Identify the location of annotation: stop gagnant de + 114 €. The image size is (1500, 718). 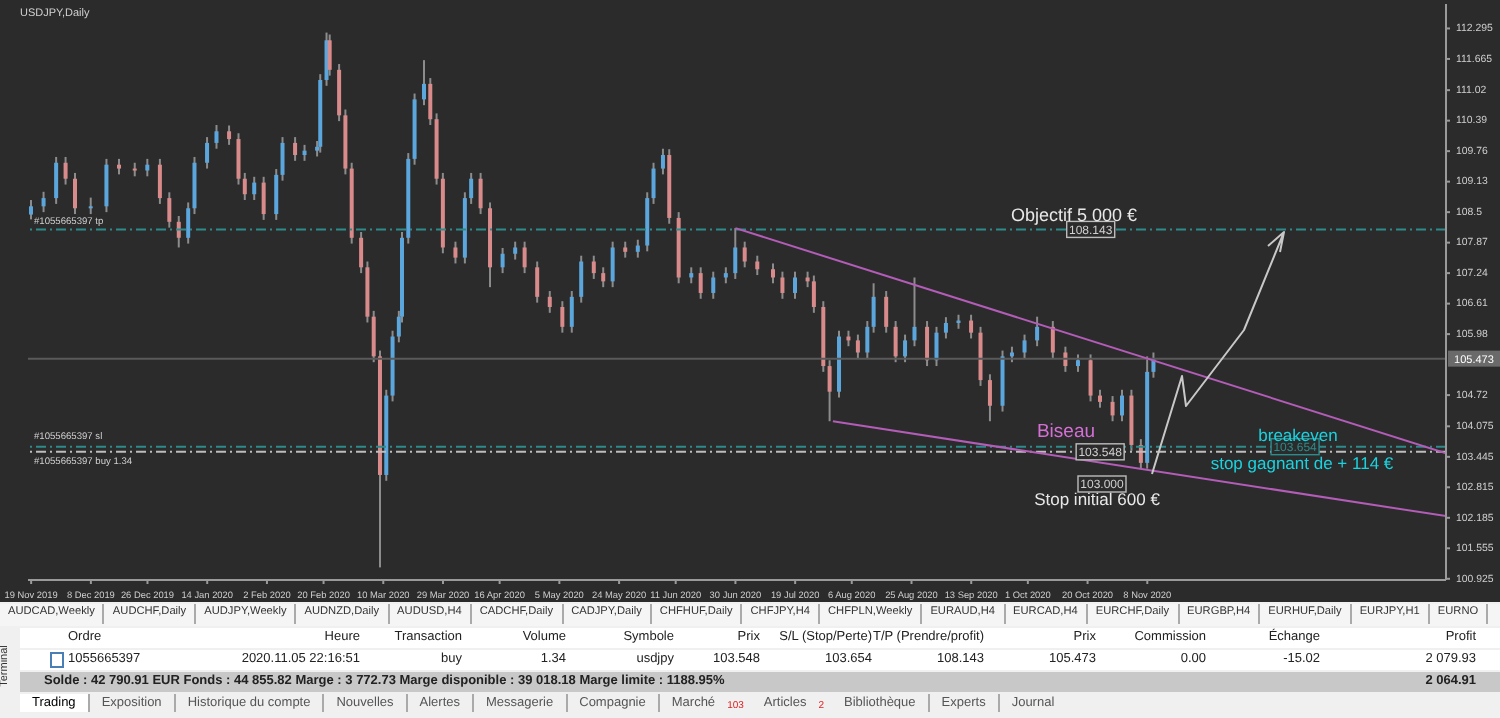
(1302, 462).